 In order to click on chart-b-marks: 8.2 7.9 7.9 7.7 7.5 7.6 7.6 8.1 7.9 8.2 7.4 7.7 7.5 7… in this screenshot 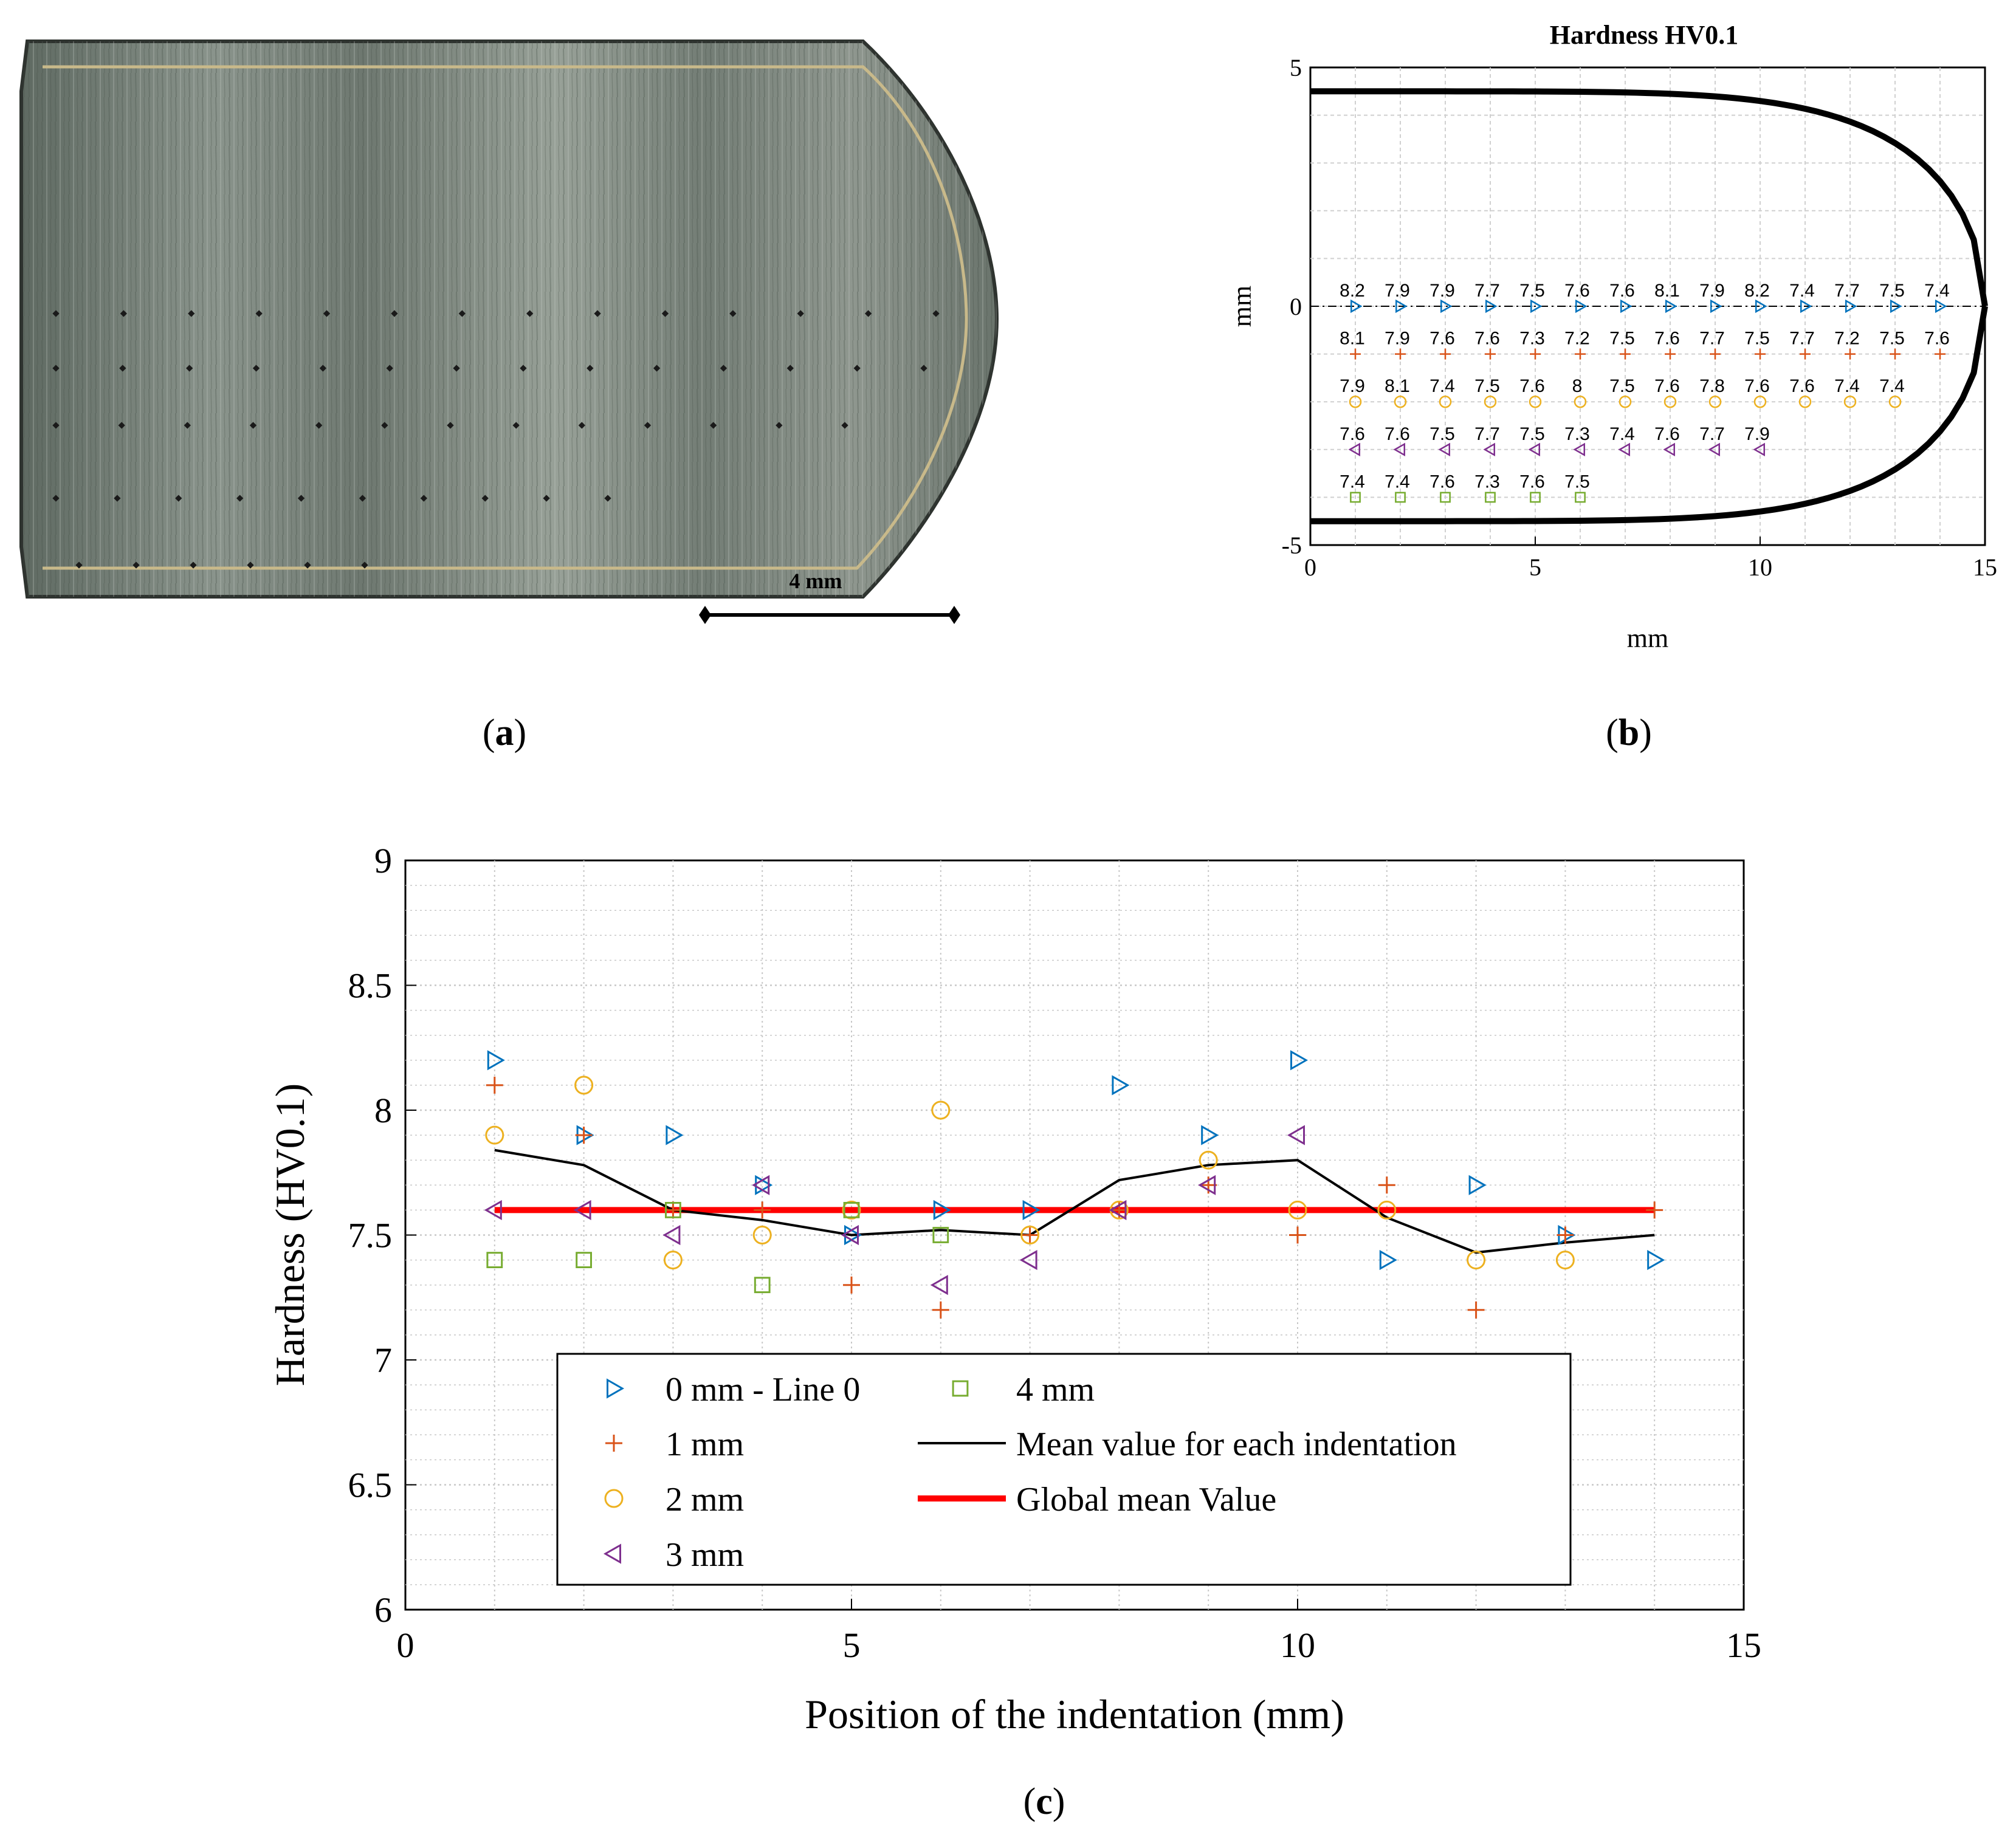, I will do `click(1645, 392)`.